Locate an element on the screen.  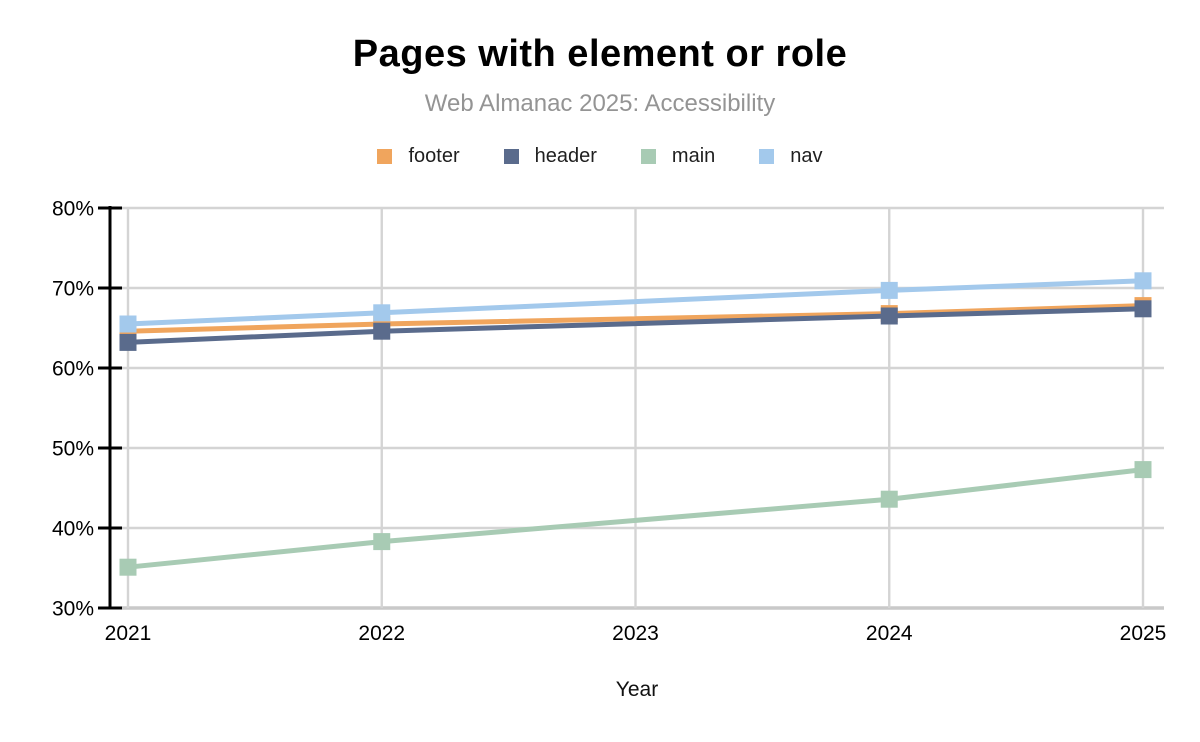
legend-swatch-header is located at coordinates (511, 156).